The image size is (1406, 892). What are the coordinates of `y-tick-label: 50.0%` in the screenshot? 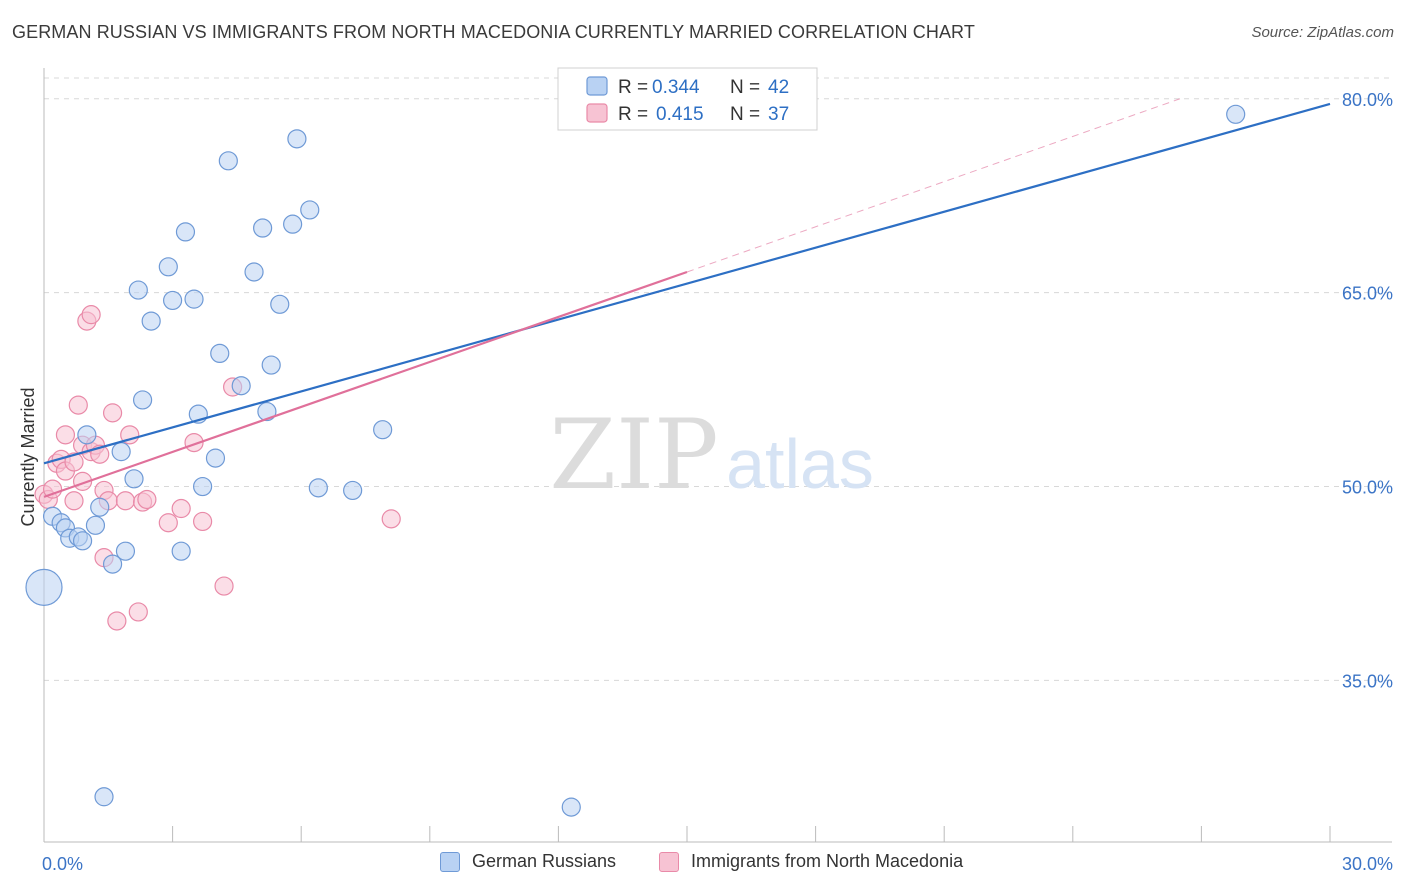 It's located at (1367, 488).